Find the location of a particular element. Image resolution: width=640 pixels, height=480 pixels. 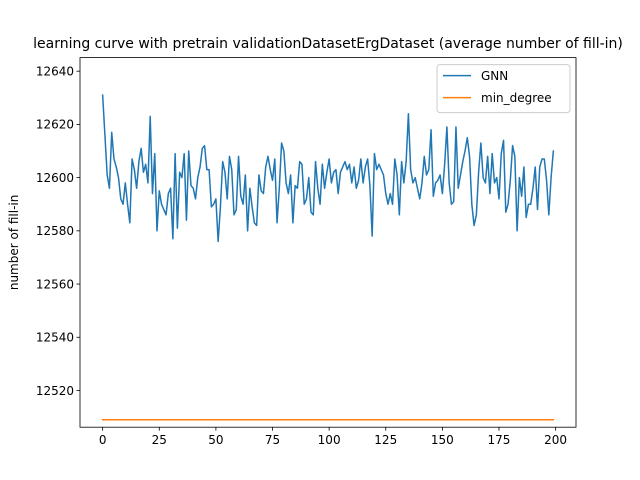

legend-label: min_degree is located at coordinates (516, 98).